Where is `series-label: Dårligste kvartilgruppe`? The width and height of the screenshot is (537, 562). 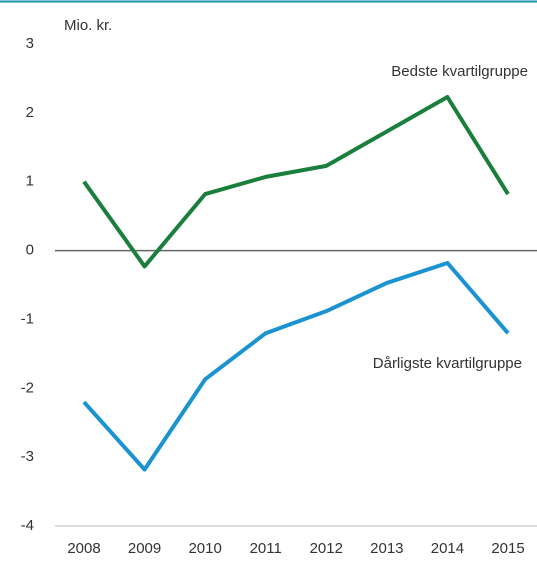
series-label: Dårligste kvartilgruppe is located at coordinates (447, 363).